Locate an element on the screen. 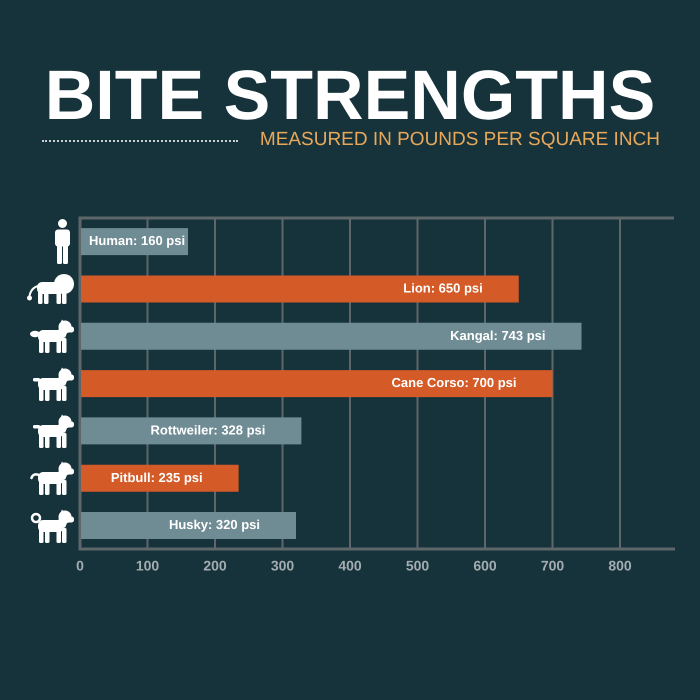 This screenshot has height=700, width=700. x-tick-label: 500 is located at coordinates (418, 565).